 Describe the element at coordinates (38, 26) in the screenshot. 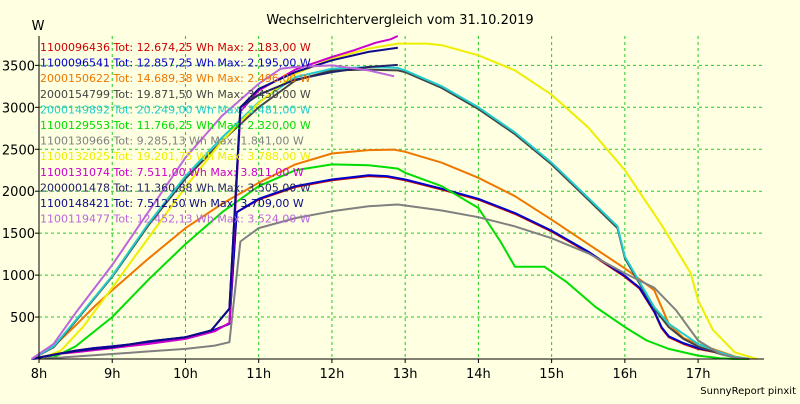

I see `y-axis-unit-label: W` at that location.